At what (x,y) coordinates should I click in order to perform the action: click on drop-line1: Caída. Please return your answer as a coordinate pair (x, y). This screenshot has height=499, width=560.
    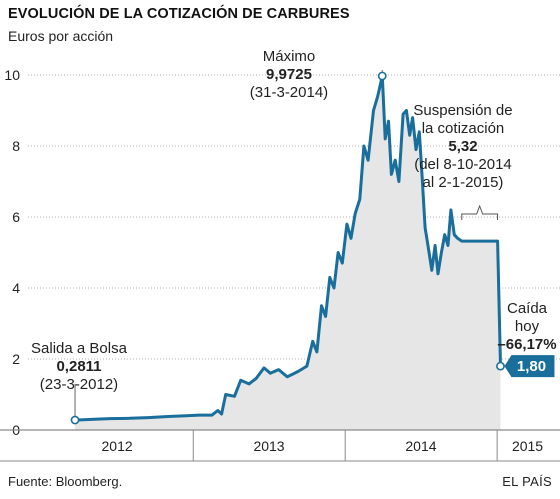
    Looking at the image, I should click on (527, 308).